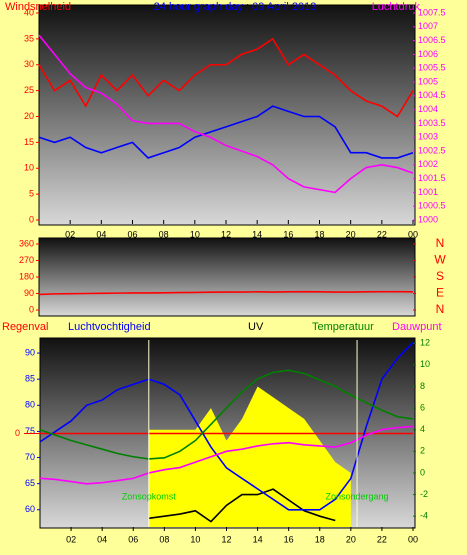 The height and width of the screenshot is (555, 467). Describe the element at coordinates (149, 496) in the screenshot. I see `annotation: Zonsopkomst` at that location.